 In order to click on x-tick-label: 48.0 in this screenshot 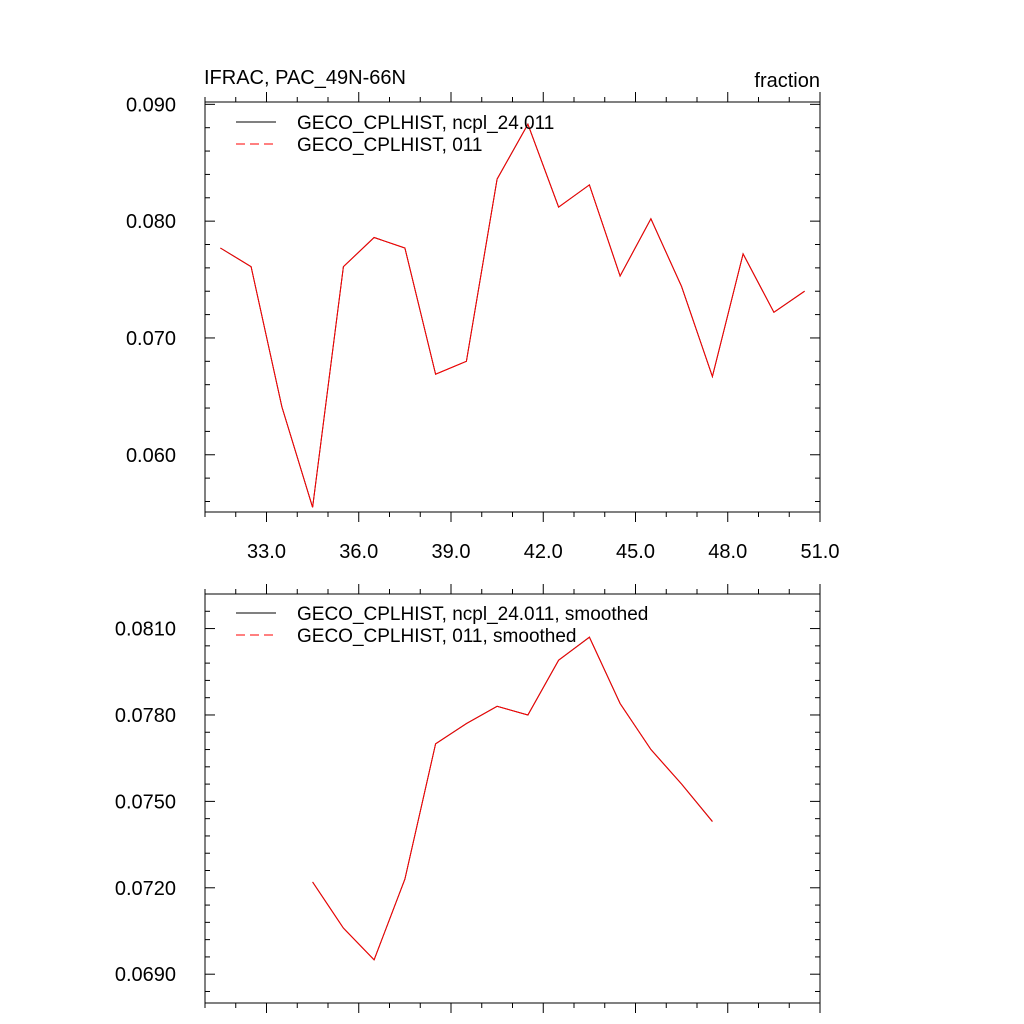, I will do `click(727, 552)`.